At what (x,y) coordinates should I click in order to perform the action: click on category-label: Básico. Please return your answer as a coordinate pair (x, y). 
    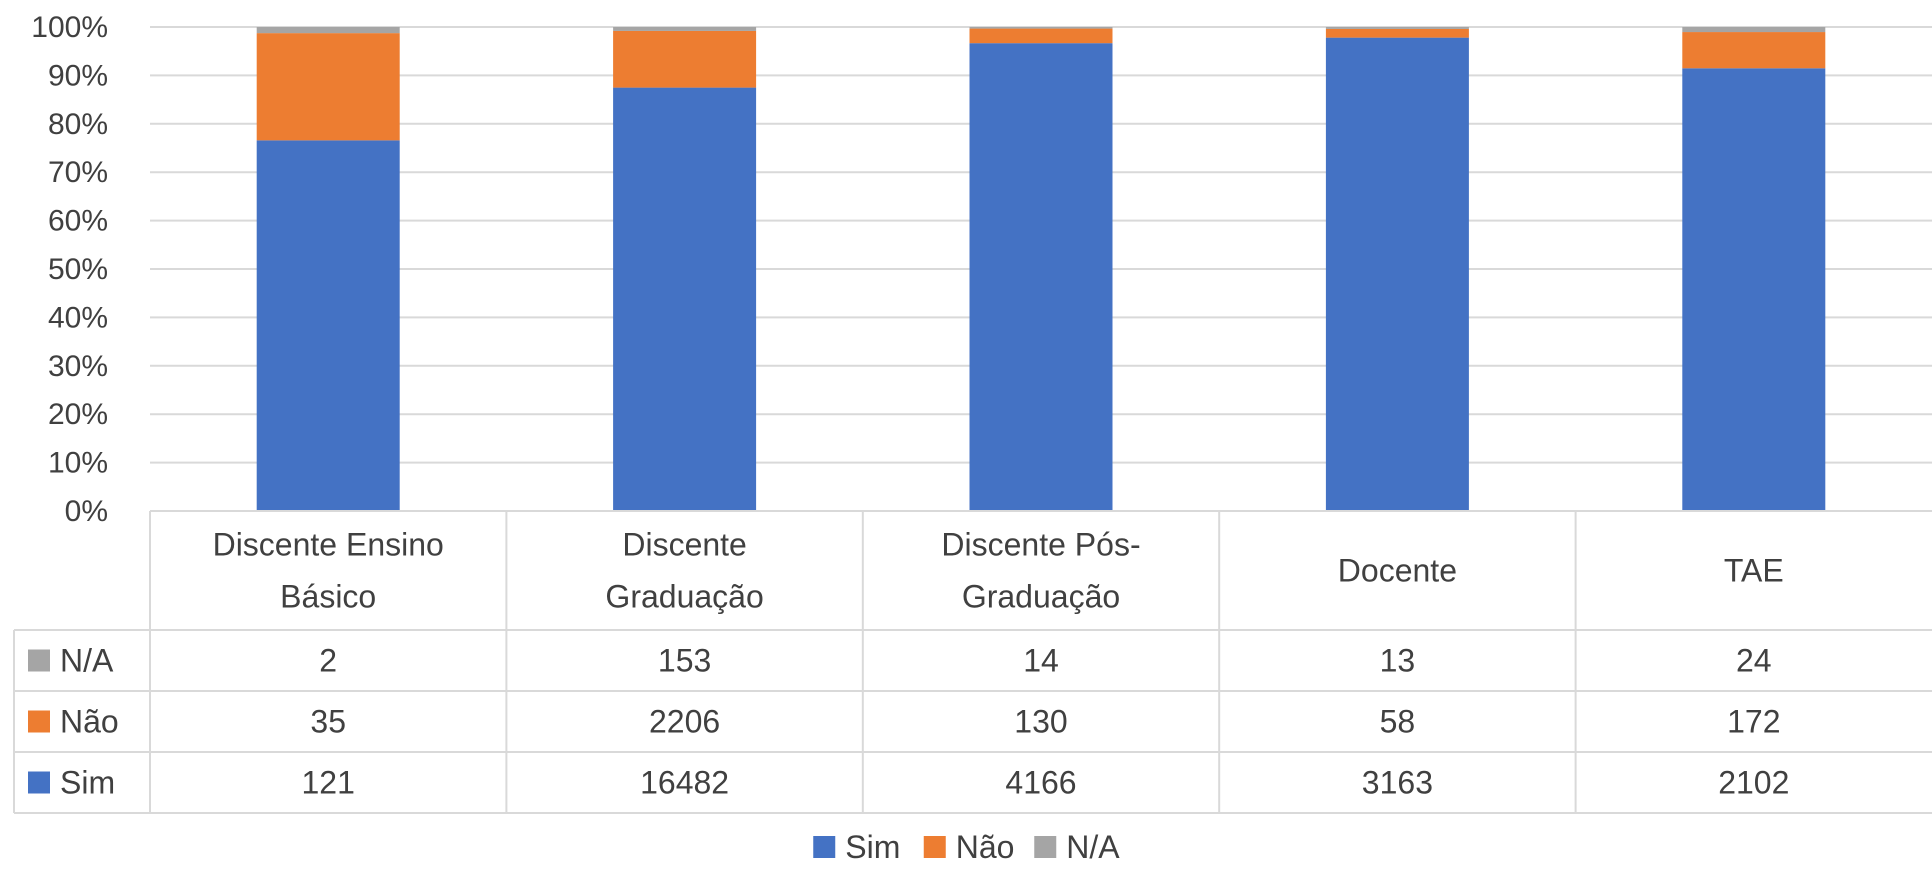
    Looking at the image, I should click on (328, 597).